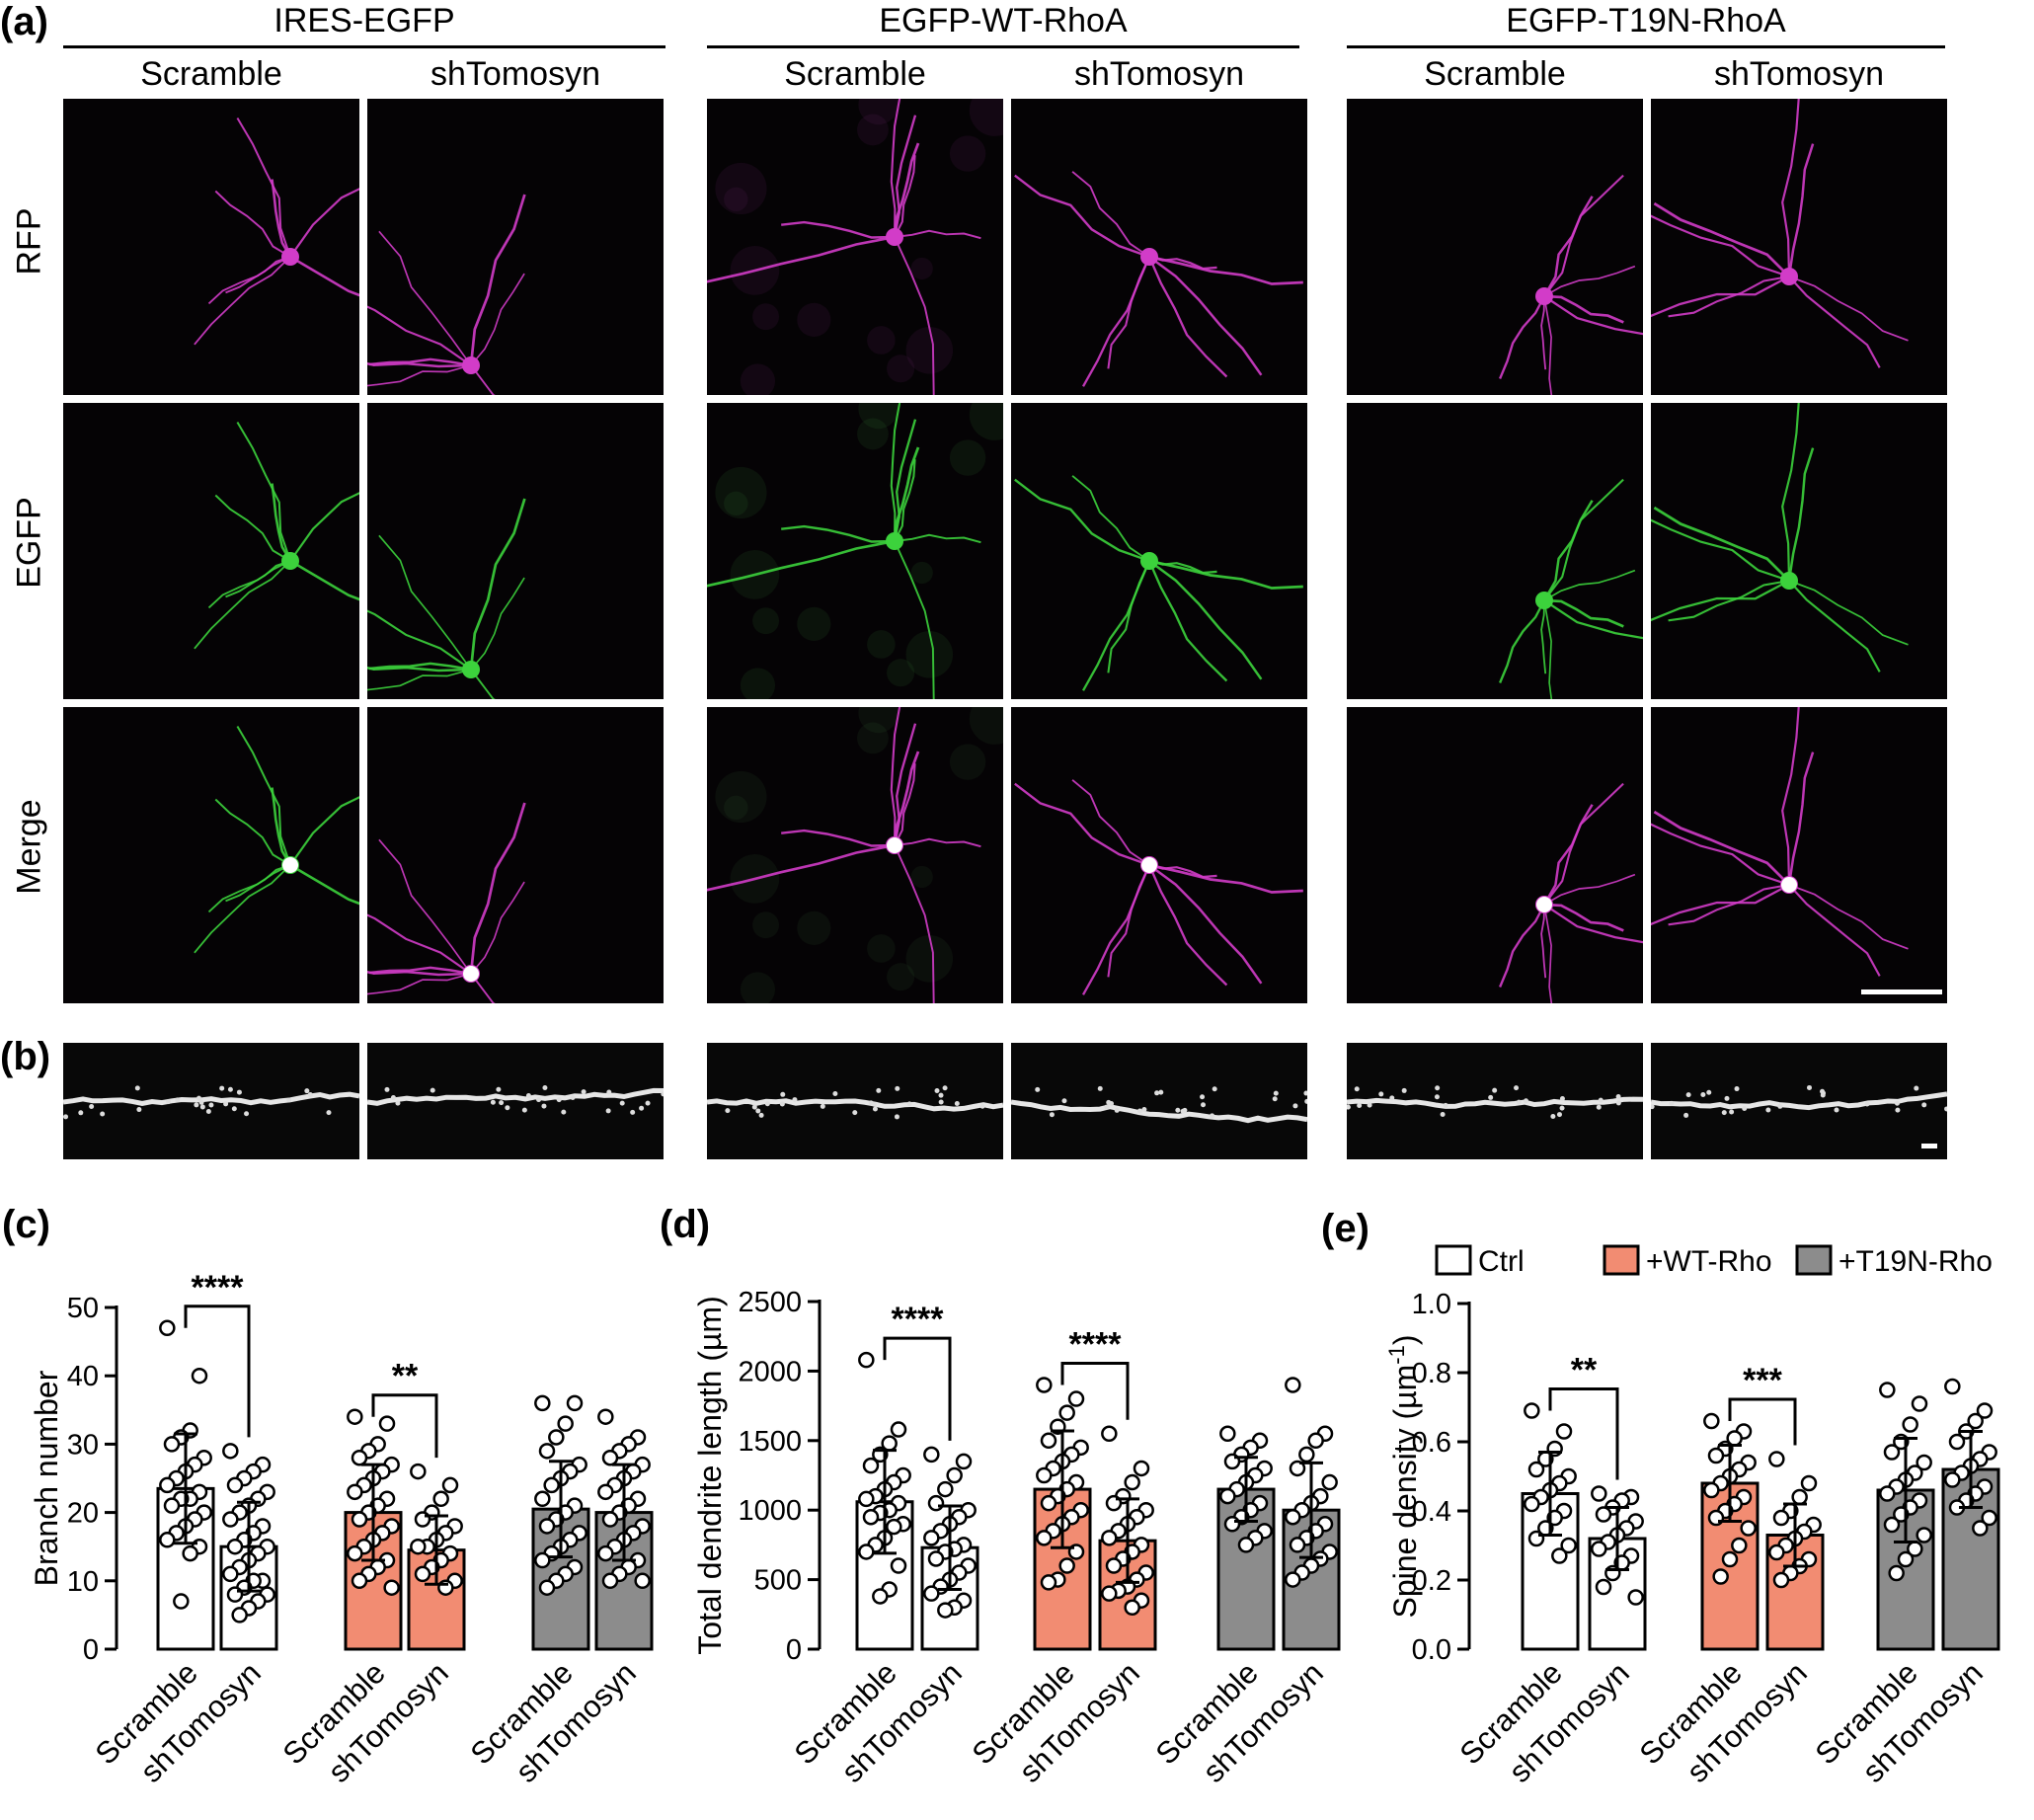 The width and height of the screenshot is (2034, 1820). I want to click on y-tick-label: 2500, so click(770, 1302).